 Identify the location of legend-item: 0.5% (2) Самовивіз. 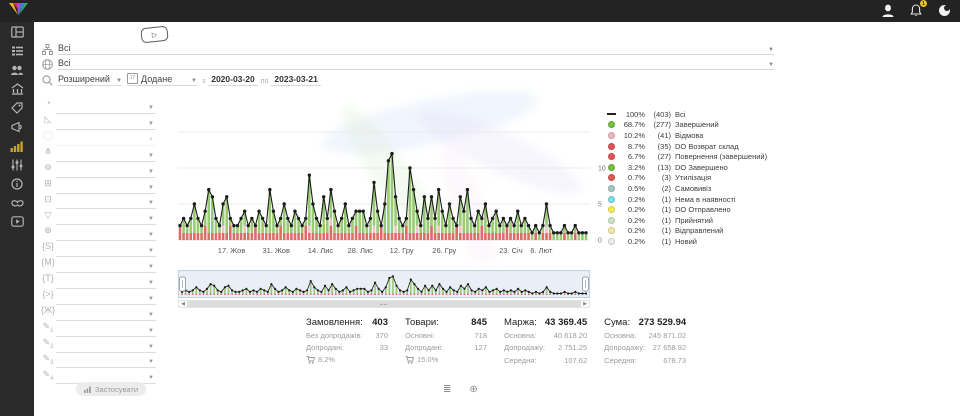
(692, 188).